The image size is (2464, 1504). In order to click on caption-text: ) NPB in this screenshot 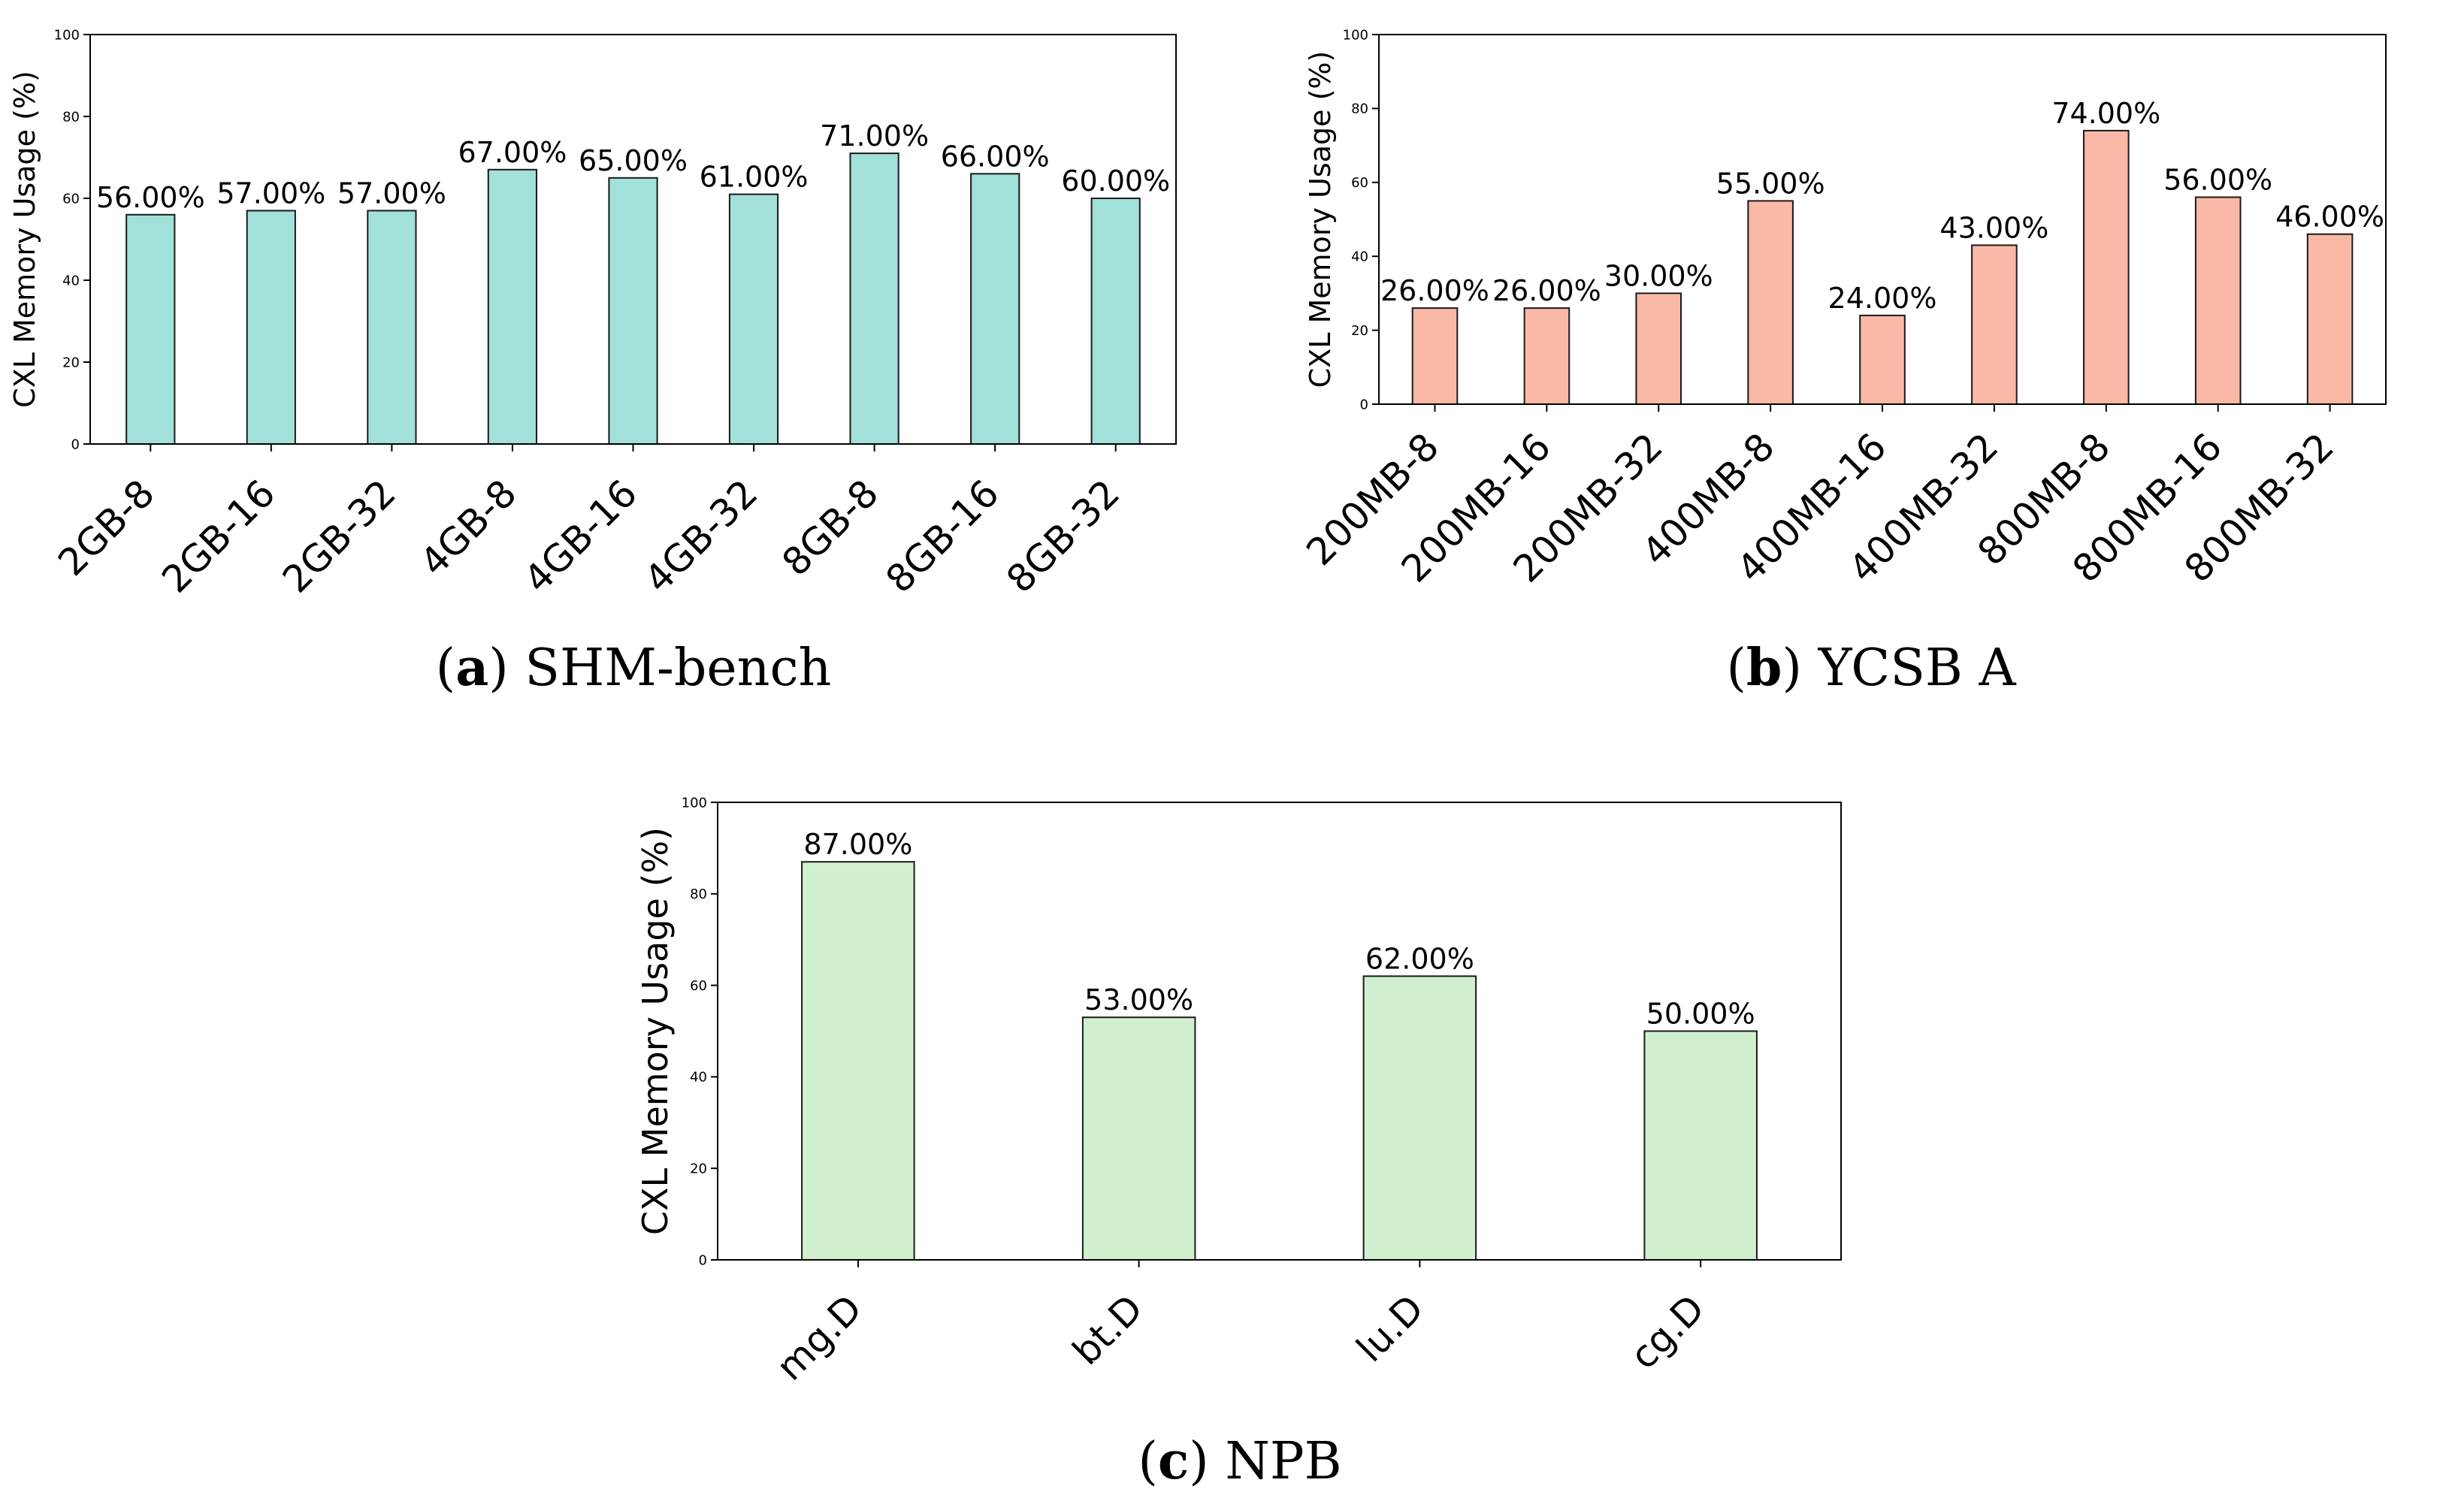, I will do `click(1265, 1461)`.